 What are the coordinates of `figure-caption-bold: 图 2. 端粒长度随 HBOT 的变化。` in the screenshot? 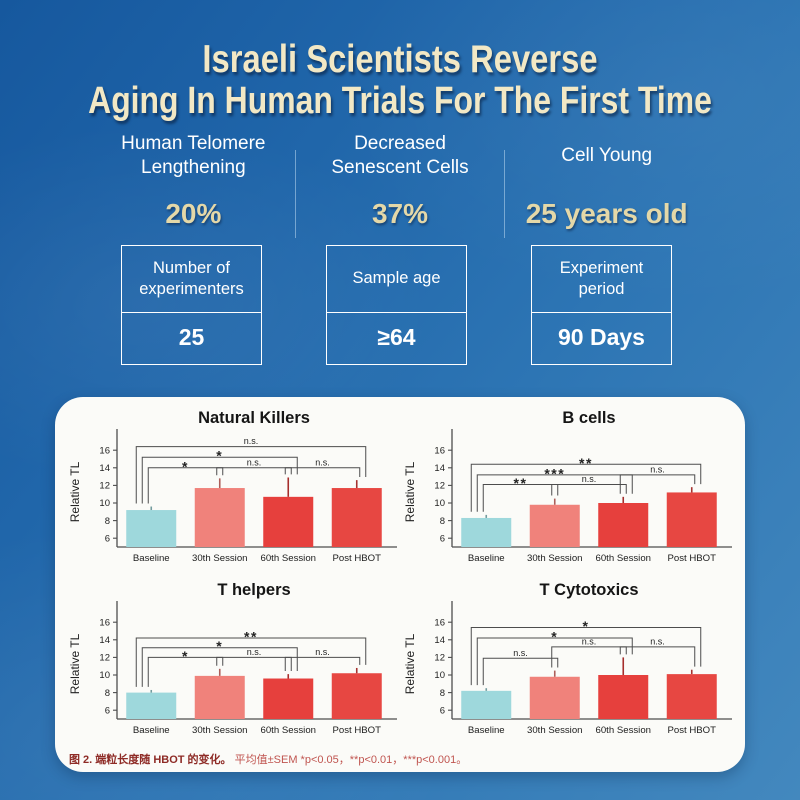 It's located at (150, 760).